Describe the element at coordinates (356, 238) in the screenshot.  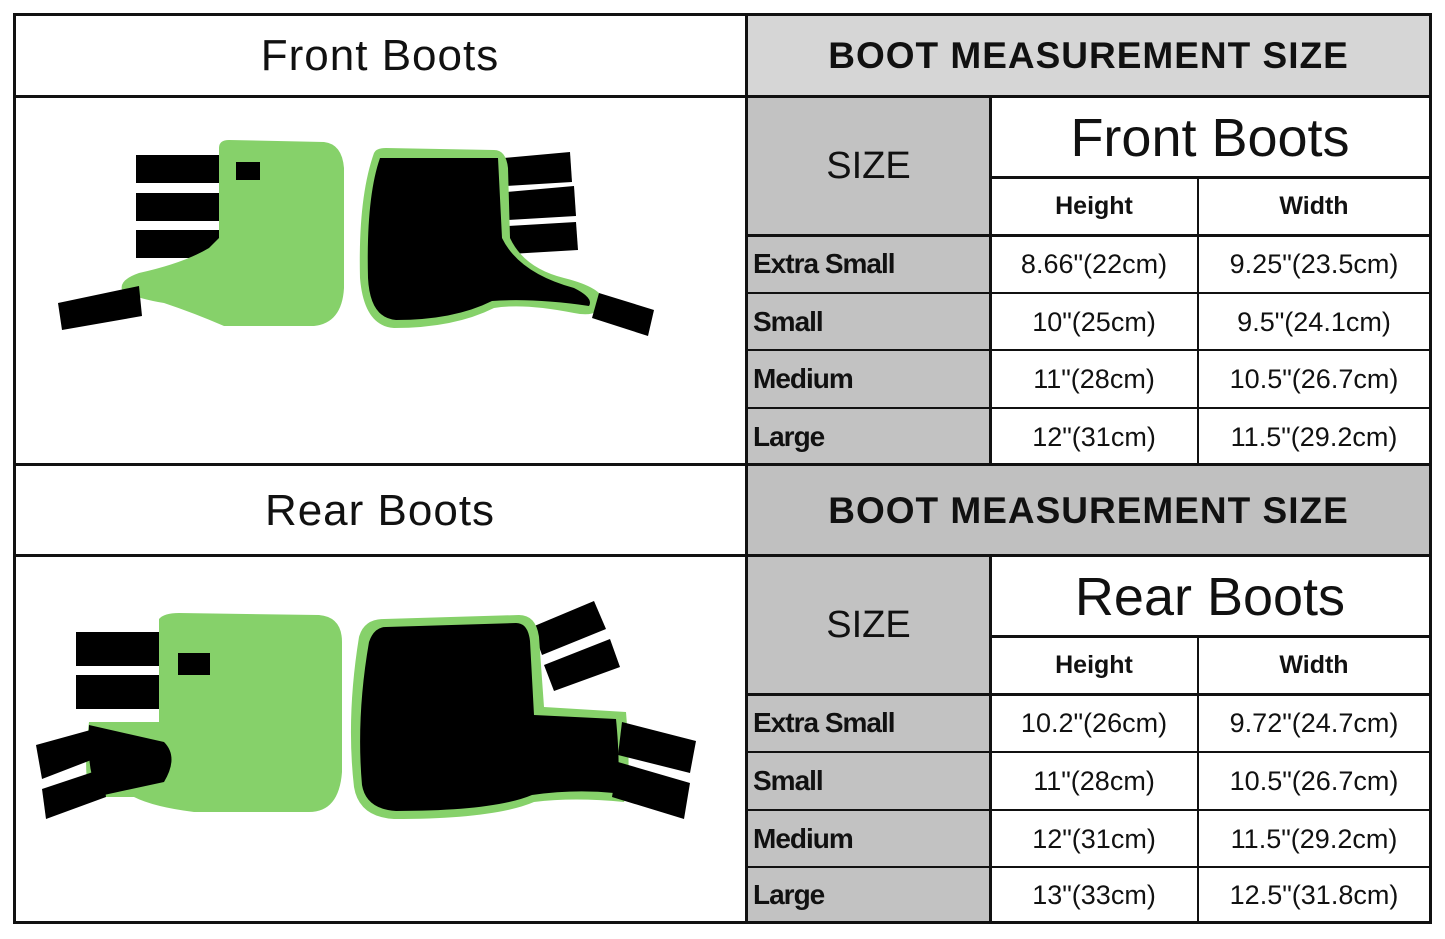
I see `front-boots-illustration` at that location.